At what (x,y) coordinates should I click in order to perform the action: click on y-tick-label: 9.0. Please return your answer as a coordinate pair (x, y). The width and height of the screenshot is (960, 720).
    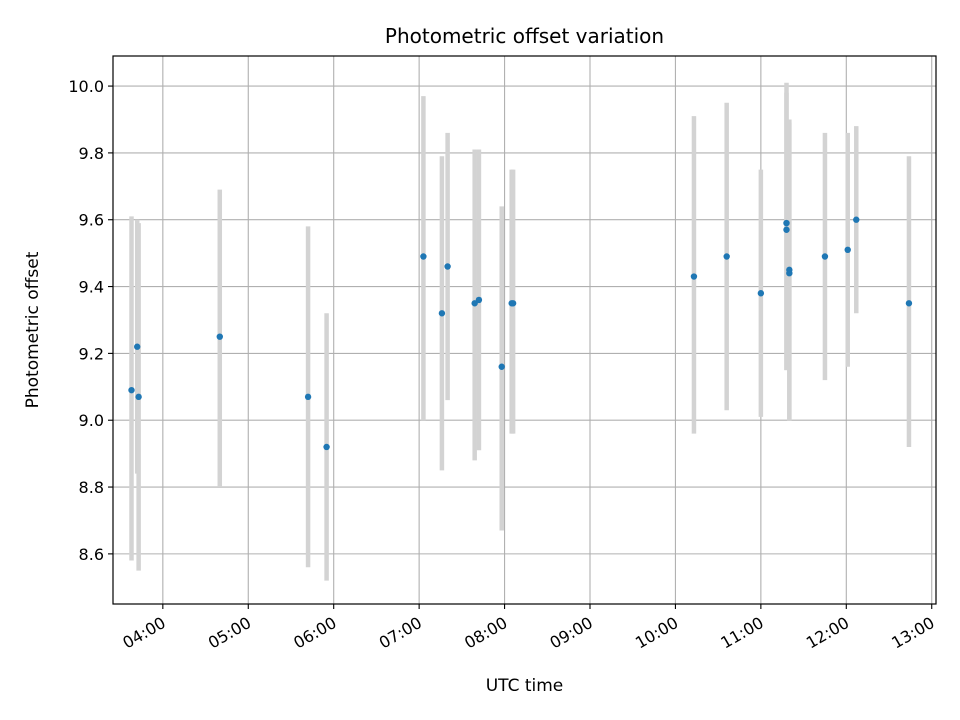
    Looking at the image, I should click on (91, 420).